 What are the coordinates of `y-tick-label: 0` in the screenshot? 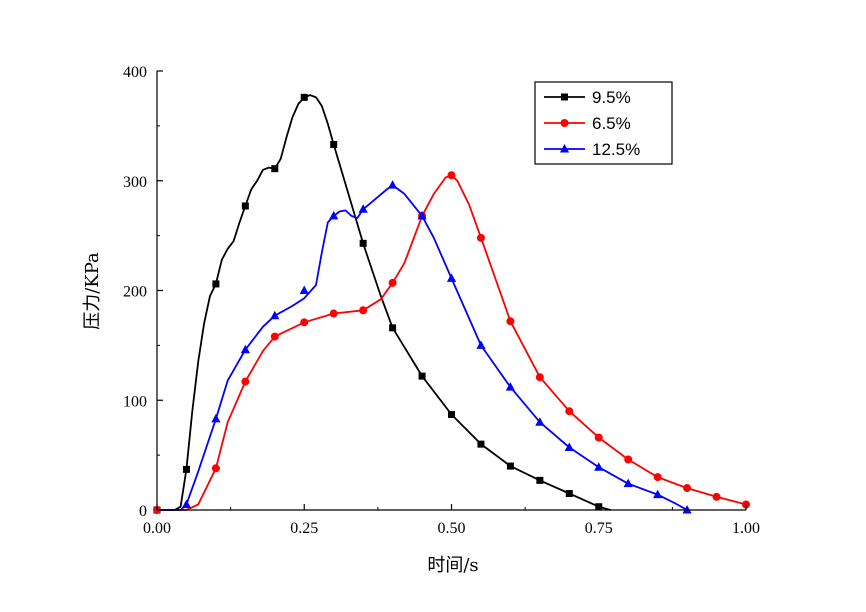 It's located at (143, 511).